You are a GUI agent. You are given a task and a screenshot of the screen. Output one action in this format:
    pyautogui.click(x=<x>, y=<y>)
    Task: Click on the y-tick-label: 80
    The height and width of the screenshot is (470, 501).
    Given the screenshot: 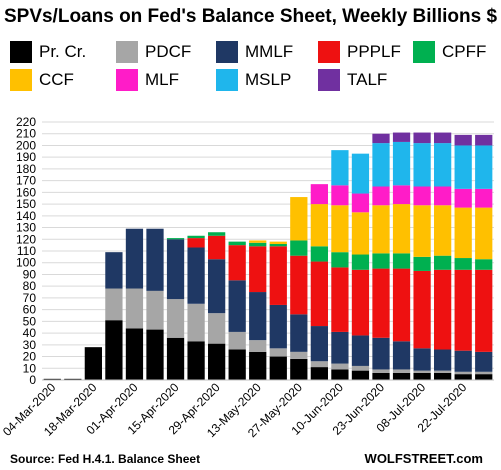 What is the action you would take?
    pyautogui.click(x=30, y=286)
    